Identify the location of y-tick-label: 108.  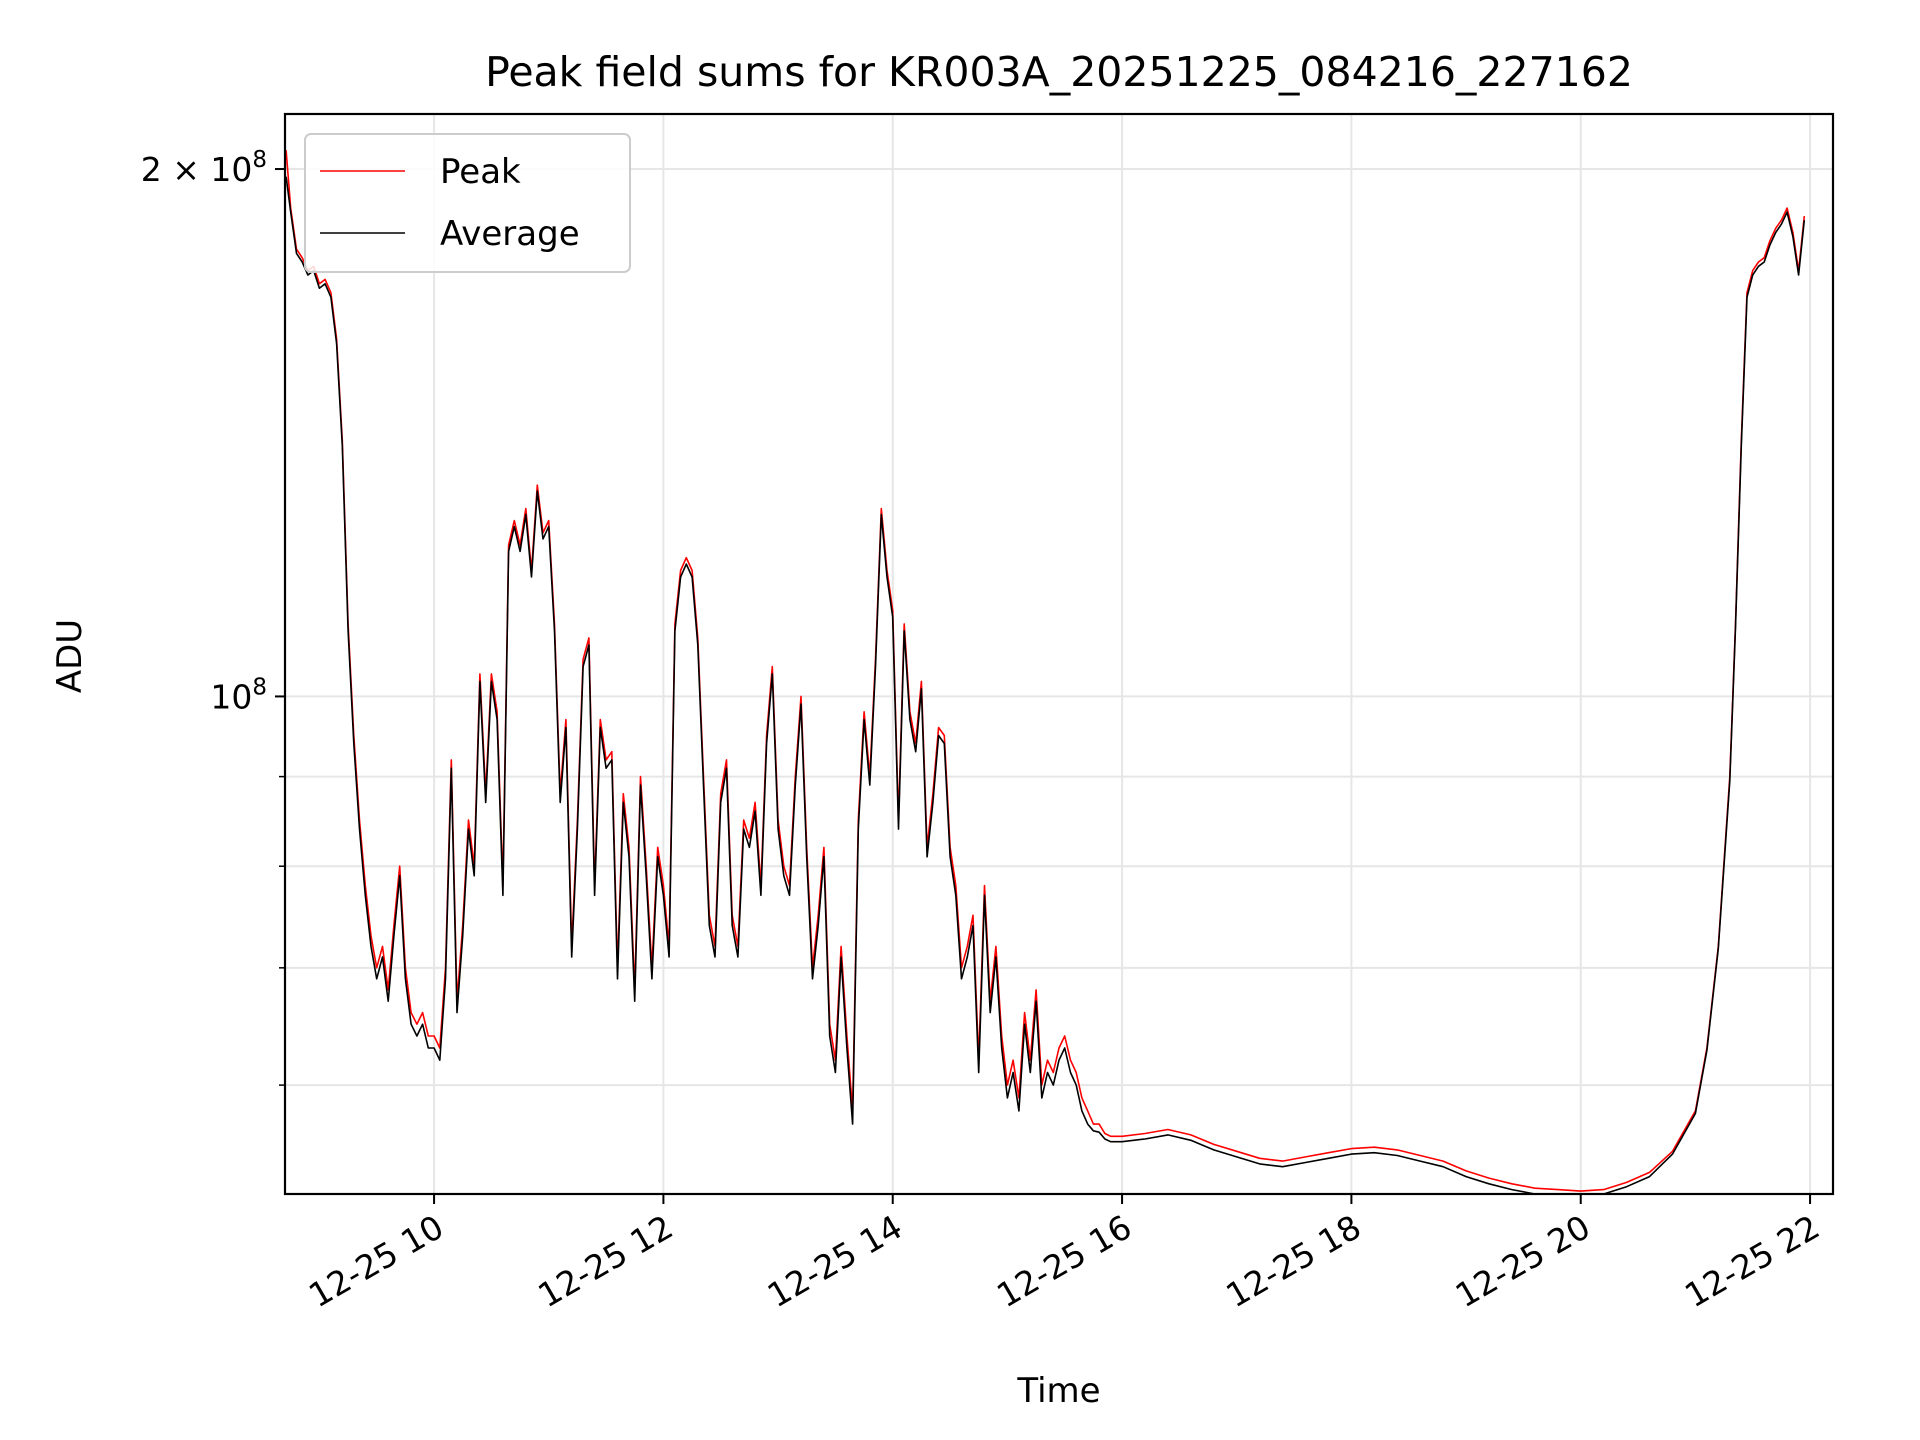
(238, 695).